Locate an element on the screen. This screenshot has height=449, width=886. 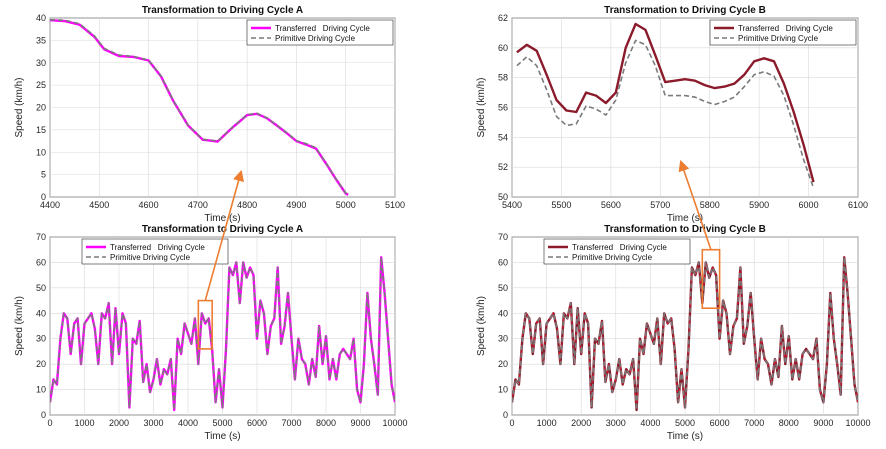
x-tick-label: 5600 is located at coordinates (611, 205).